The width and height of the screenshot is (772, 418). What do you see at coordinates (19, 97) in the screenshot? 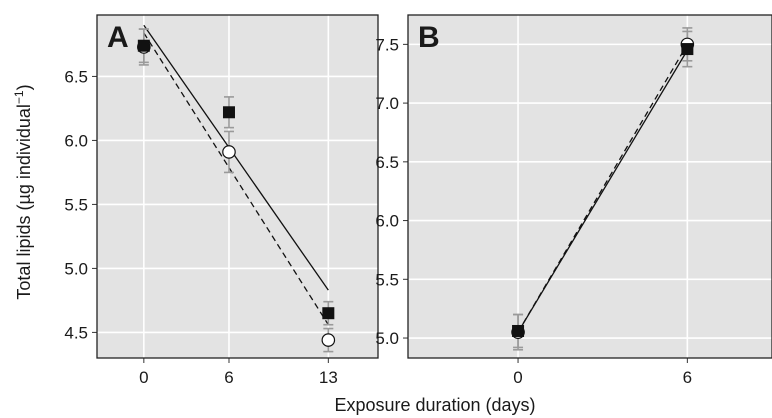
I see `y-axis-label-superscript: −1` at bounding box center [19, 97].